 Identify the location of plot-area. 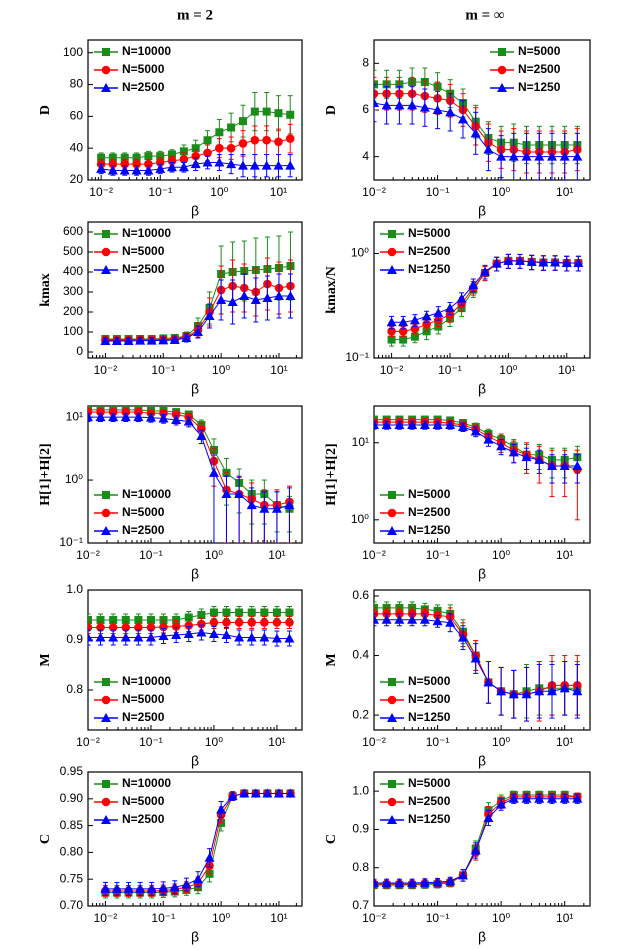
(478, 123).